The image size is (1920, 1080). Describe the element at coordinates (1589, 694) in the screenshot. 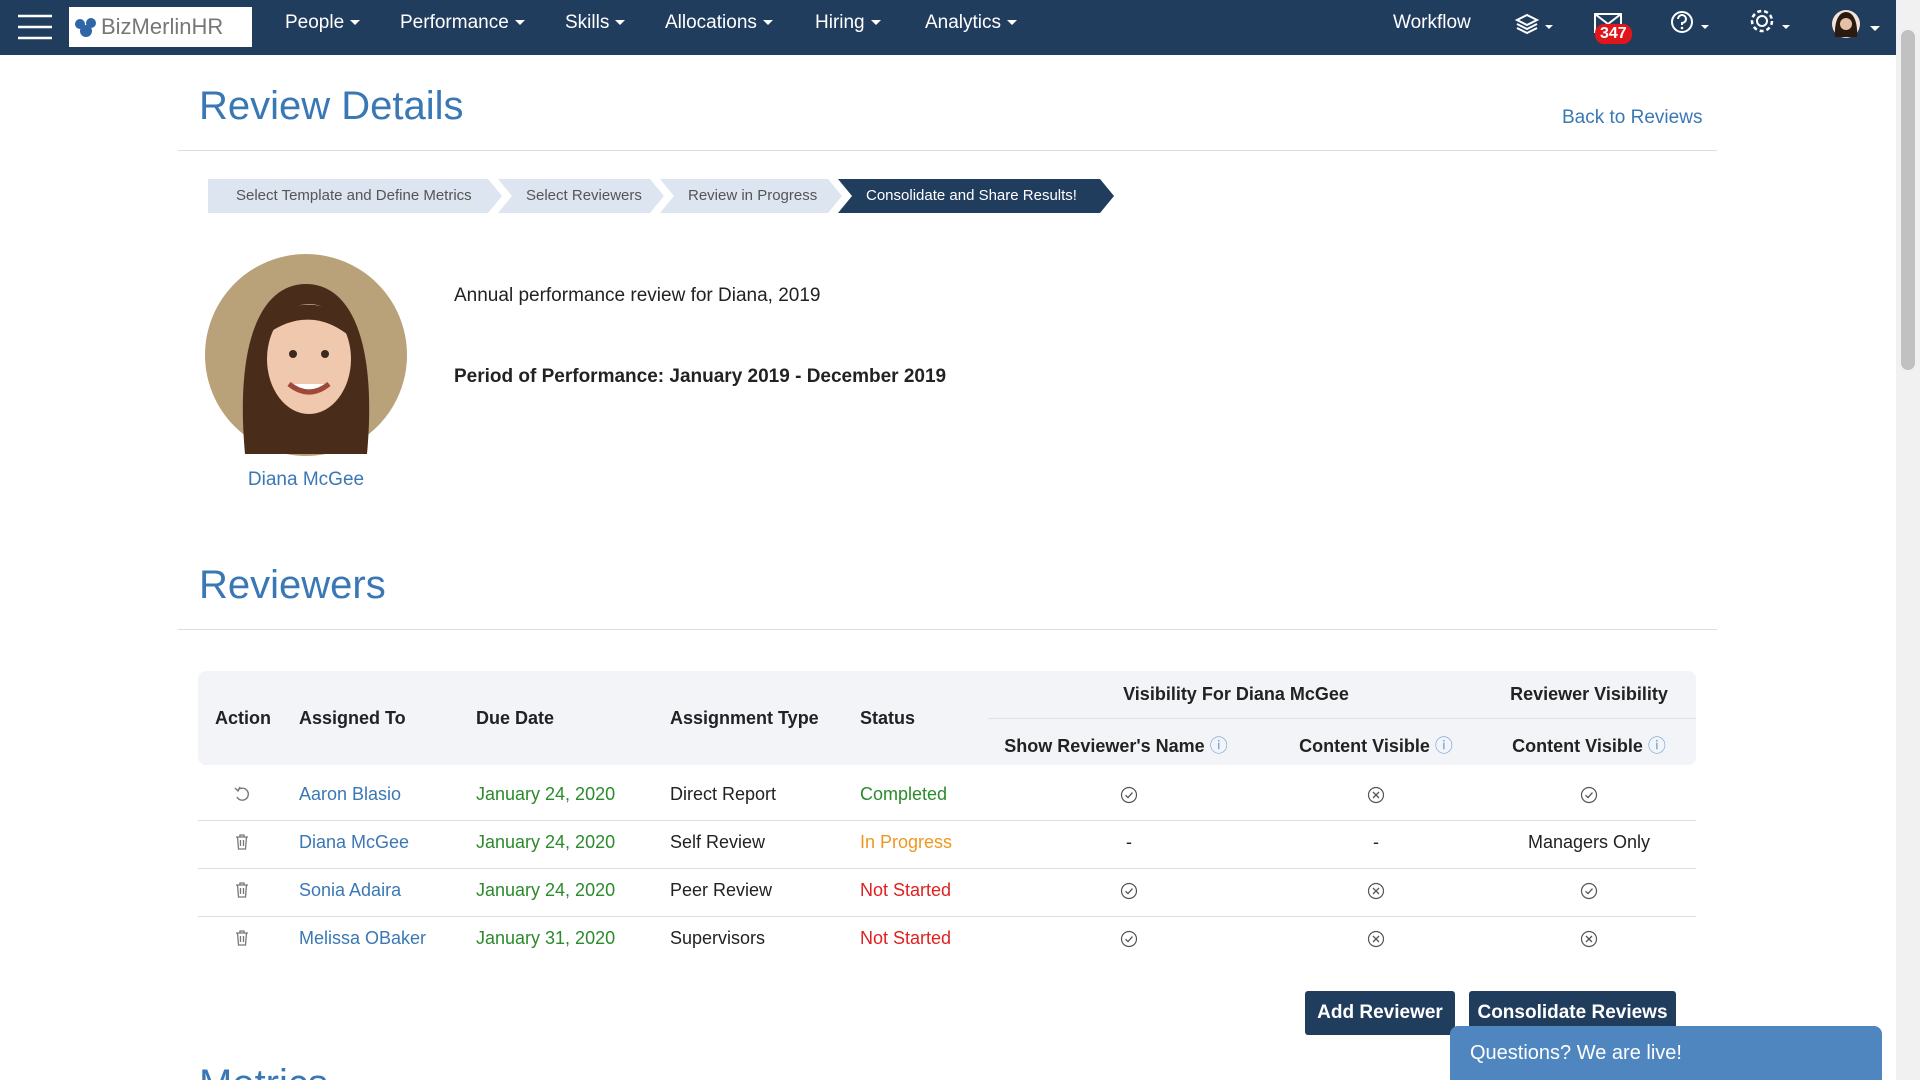

I see `group-header: Reviewer Visibility` at that location.